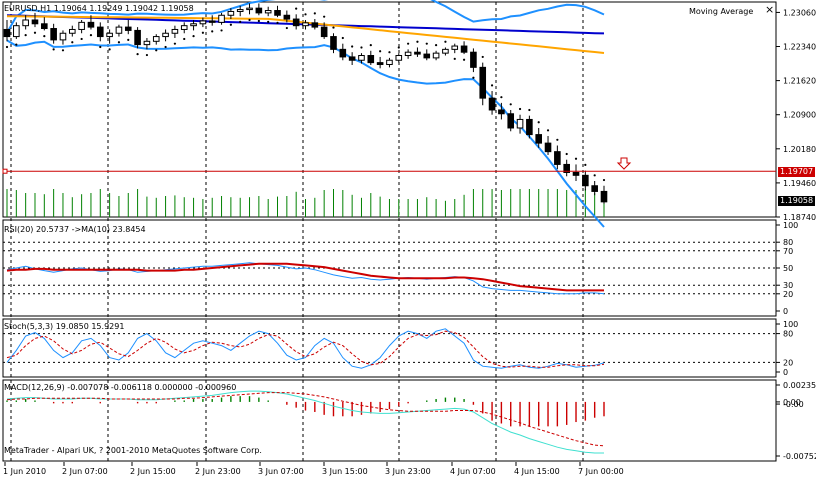 The height and width of the screenshot is (479, 816). Describe the element at coordinates (770, 9) in the screenshot. I see `close-icon: ×` at that location.